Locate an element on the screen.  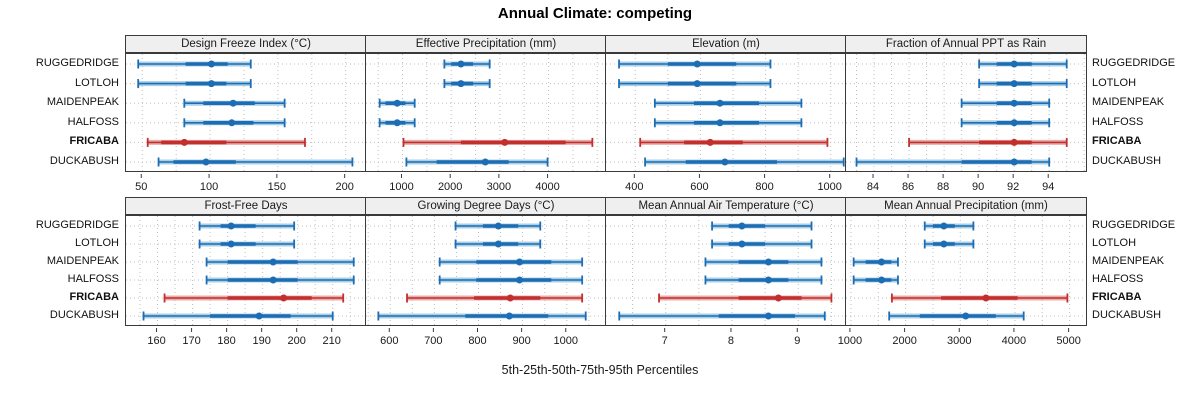
panel-strip-title: Mean Annual Precipitation (mm) is located at coordinates (966, 206).